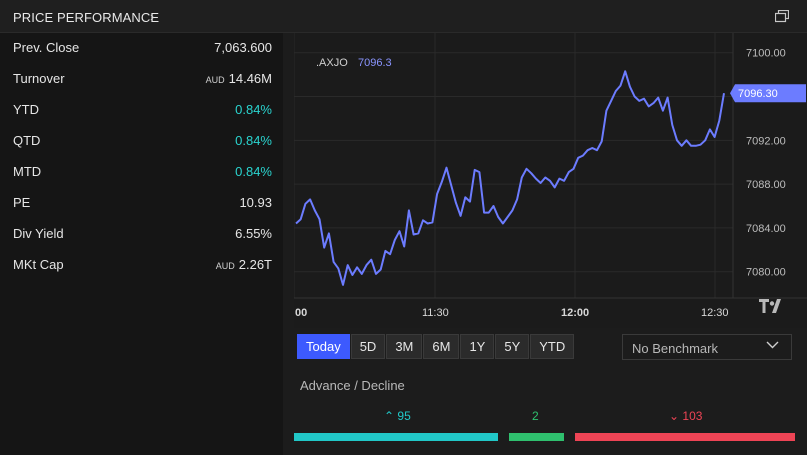  I want to click on y-tick-label: 7092.00, so click(766, 141).